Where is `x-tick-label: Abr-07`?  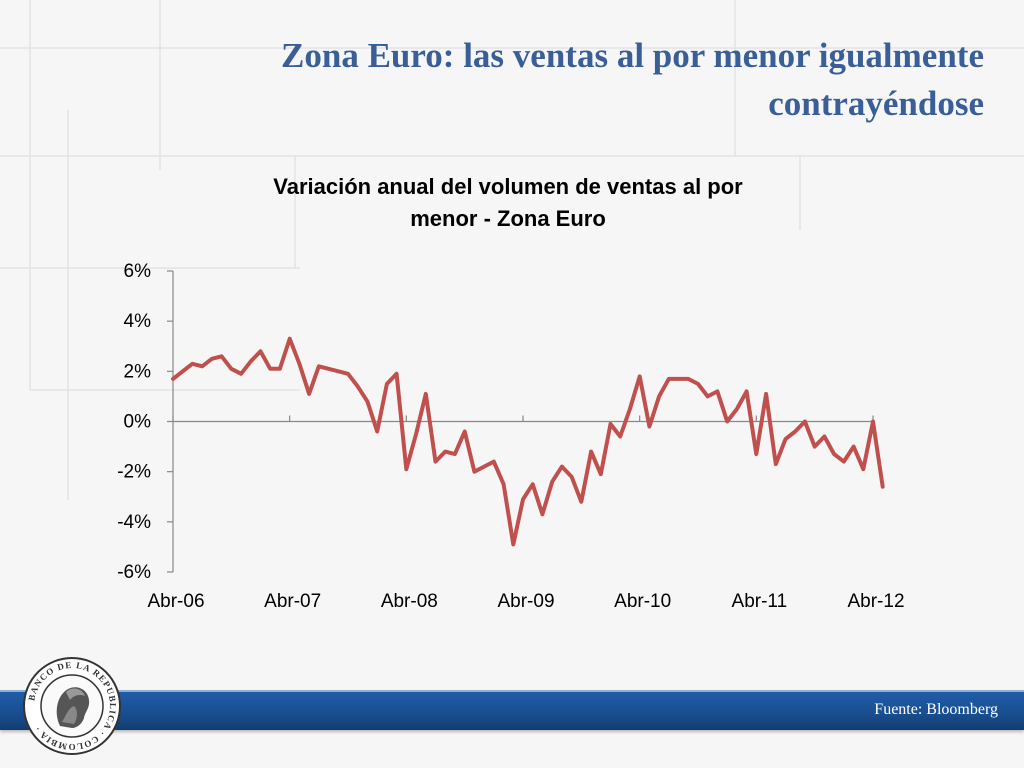
x-tick-label: Abr-07 is located at coordinates (292, 601).